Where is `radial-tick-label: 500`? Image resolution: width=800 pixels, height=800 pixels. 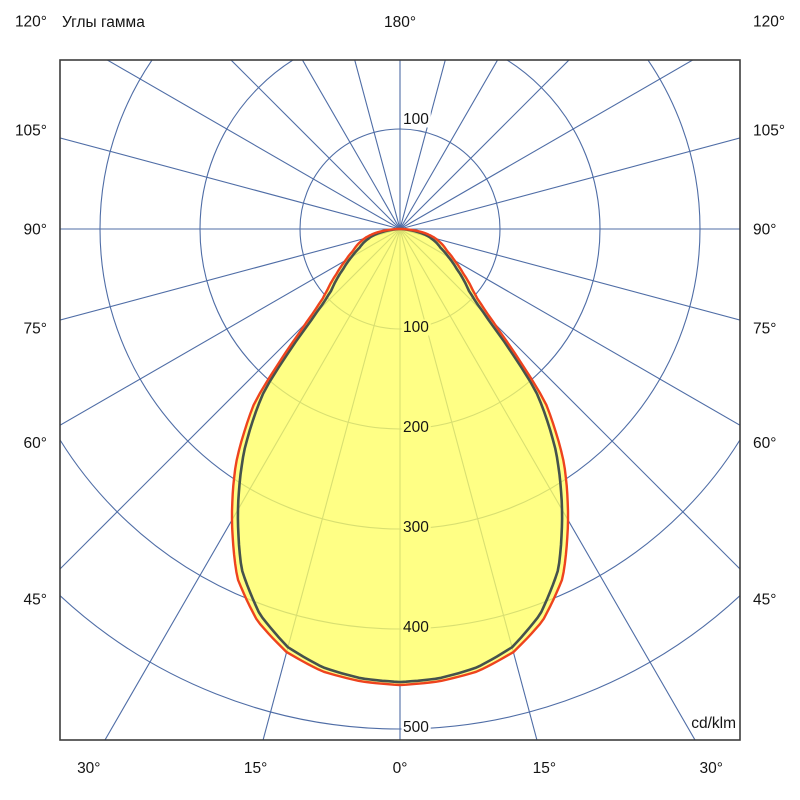 radial-tick-label: 500 is located at coordinates (416, 727).